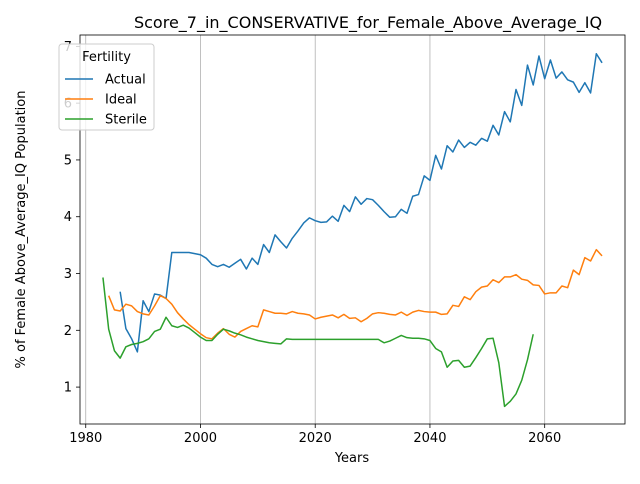 This screenshot has width=640, height=484. What do you see at coordinates (352, 458) in the screenshot?
I see `x-axis-label: Years` at bounding box center [352, 458].